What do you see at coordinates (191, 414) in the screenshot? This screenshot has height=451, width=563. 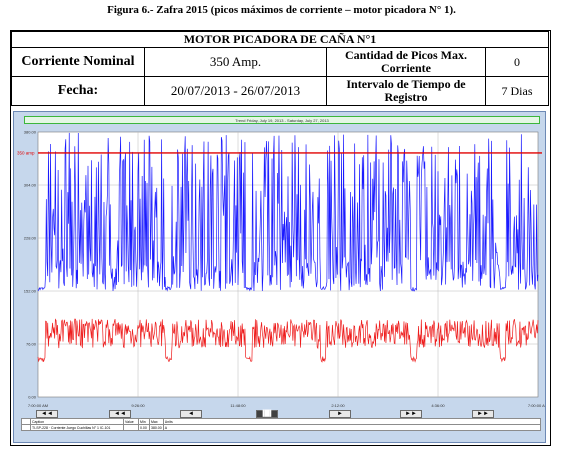 I see `nav-back-button: ◄` at bounding box center [191, 414].